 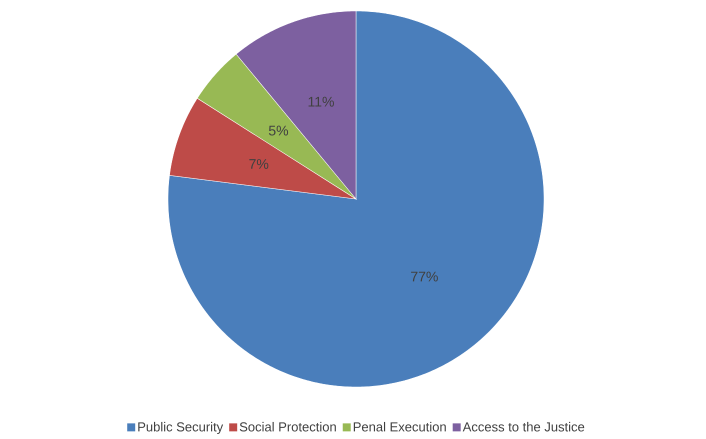 What do you see at coordinates (258, 164) in the screenshot?
I see `data-label: 7%` at bounding box center [258, 164].